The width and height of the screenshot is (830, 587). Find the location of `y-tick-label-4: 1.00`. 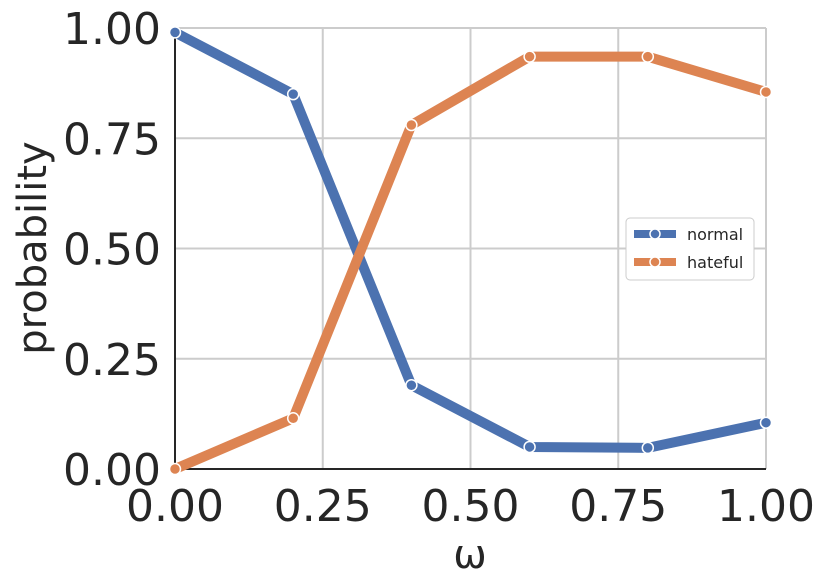

y-tick-label-4: 1.00 is located at coordinates (112, 29).